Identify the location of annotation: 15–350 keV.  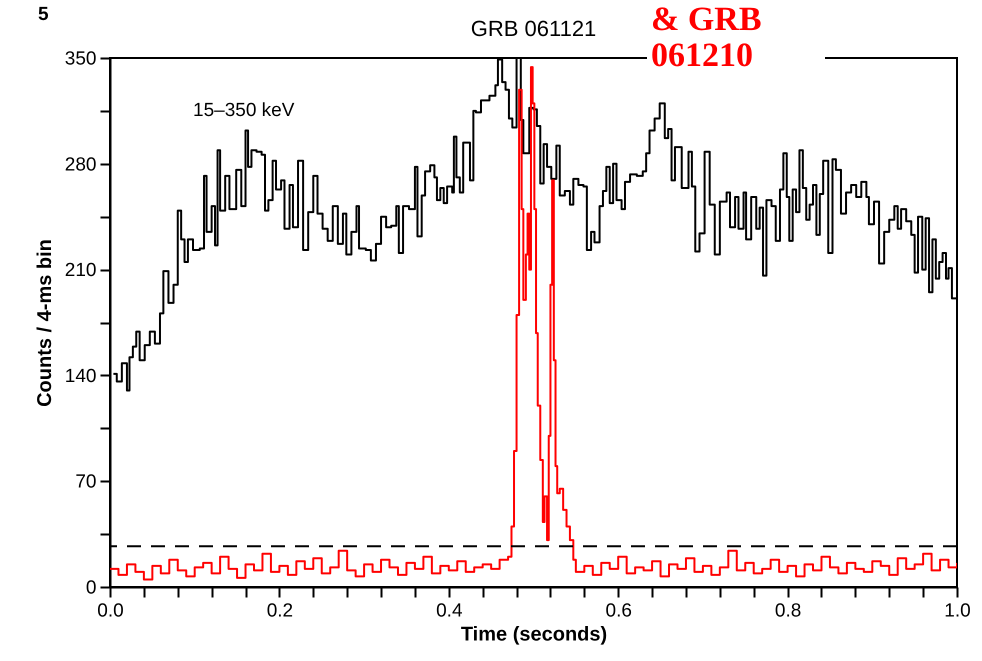
(243, 111).